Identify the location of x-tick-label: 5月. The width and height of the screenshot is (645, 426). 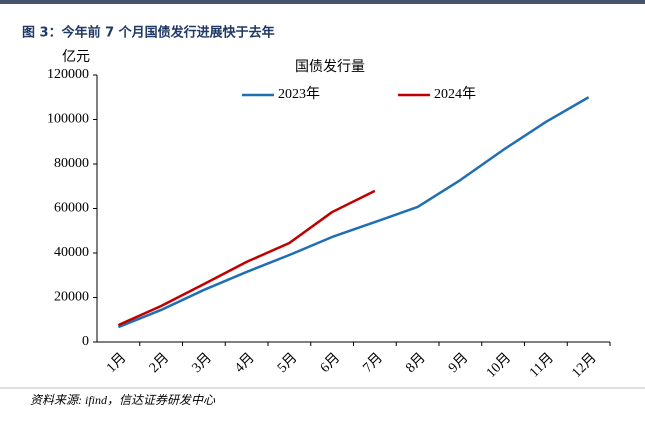
(287, 363).